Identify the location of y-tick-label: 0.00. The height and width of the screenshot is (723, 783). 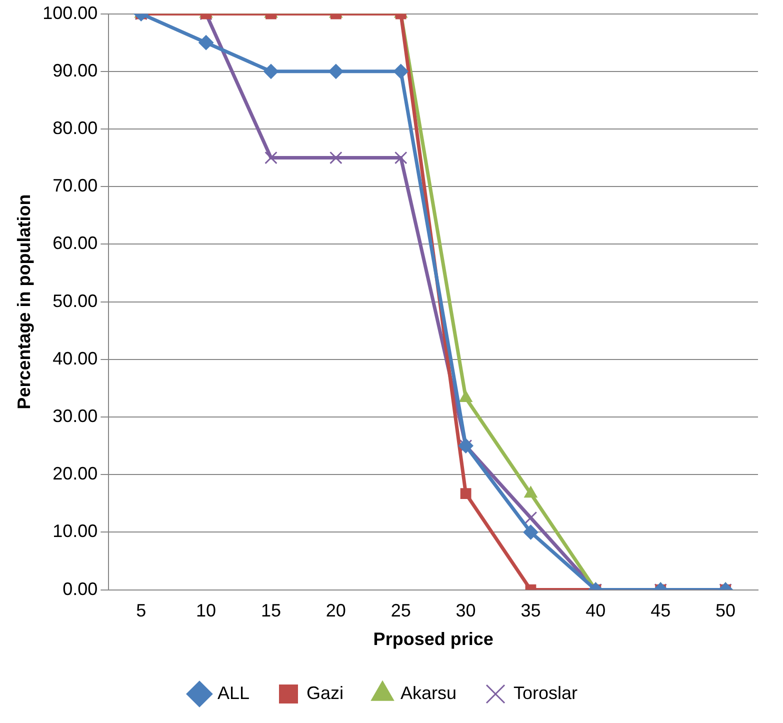
(80, 588).